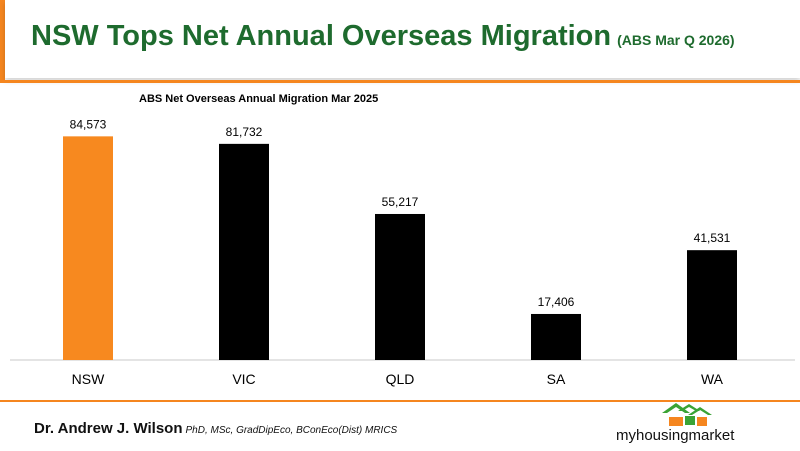 This screenshot has width=800, height=451. Describe the element at coordinates (676, 40) in the screenshot. I see `title-subtitle: (ABS Mar Q 2026)` at that location.